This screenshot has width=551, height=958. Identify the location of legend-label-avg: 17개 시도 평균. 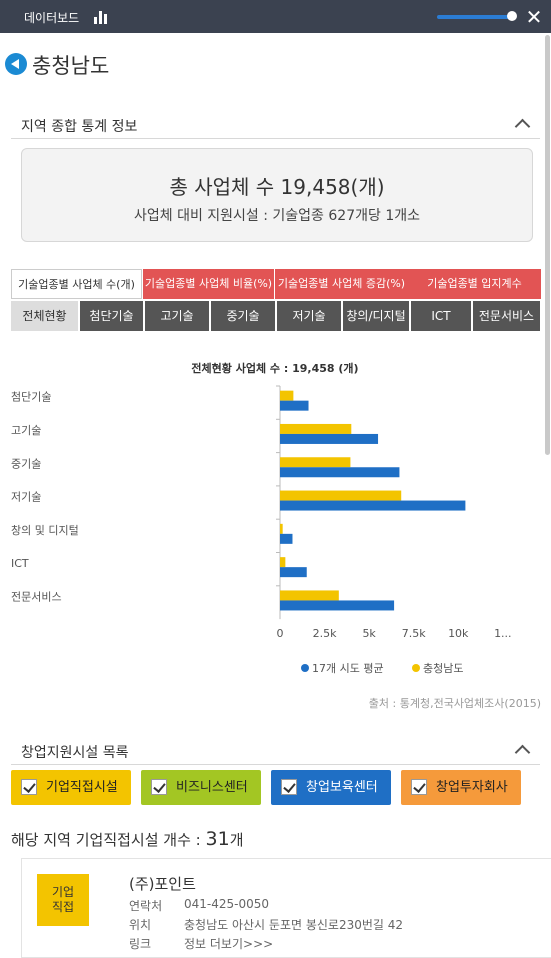
(348, 668).